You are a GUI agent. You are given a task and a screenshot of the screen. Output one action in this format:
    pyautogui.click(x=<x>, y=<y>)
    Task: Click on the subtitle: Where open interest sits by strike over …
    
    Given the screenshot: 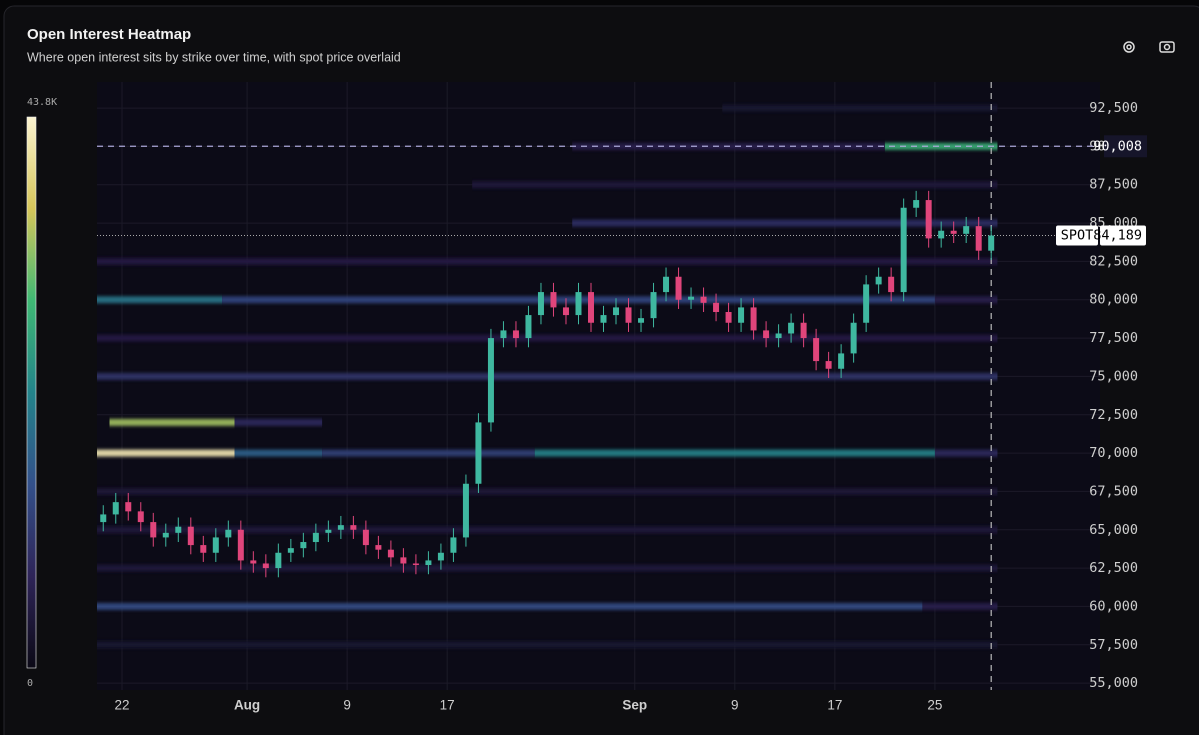 What is the action you would take?
    pyautogui.click(x=214, y=57)
    